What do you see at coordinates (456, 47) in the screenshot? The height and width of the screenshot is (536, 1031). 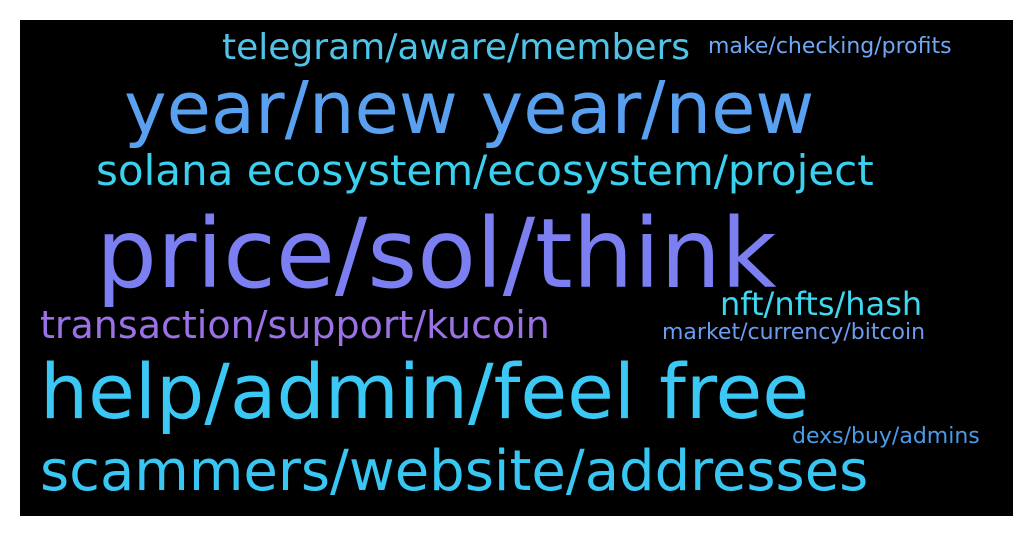 I see `word-telegram-aware-members: telegram/aware/members` at bounding box center [456, 47].